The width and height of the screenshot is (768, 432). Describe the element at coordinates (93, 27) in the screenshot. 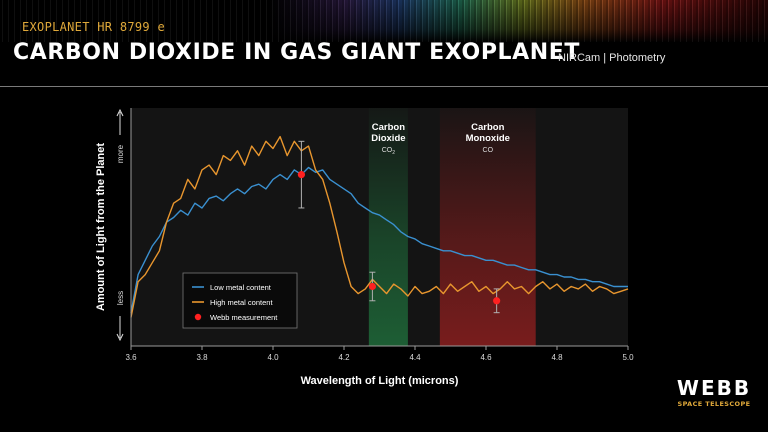

I see `subtitle: EXOPLANET HR 8799 e` at that location.